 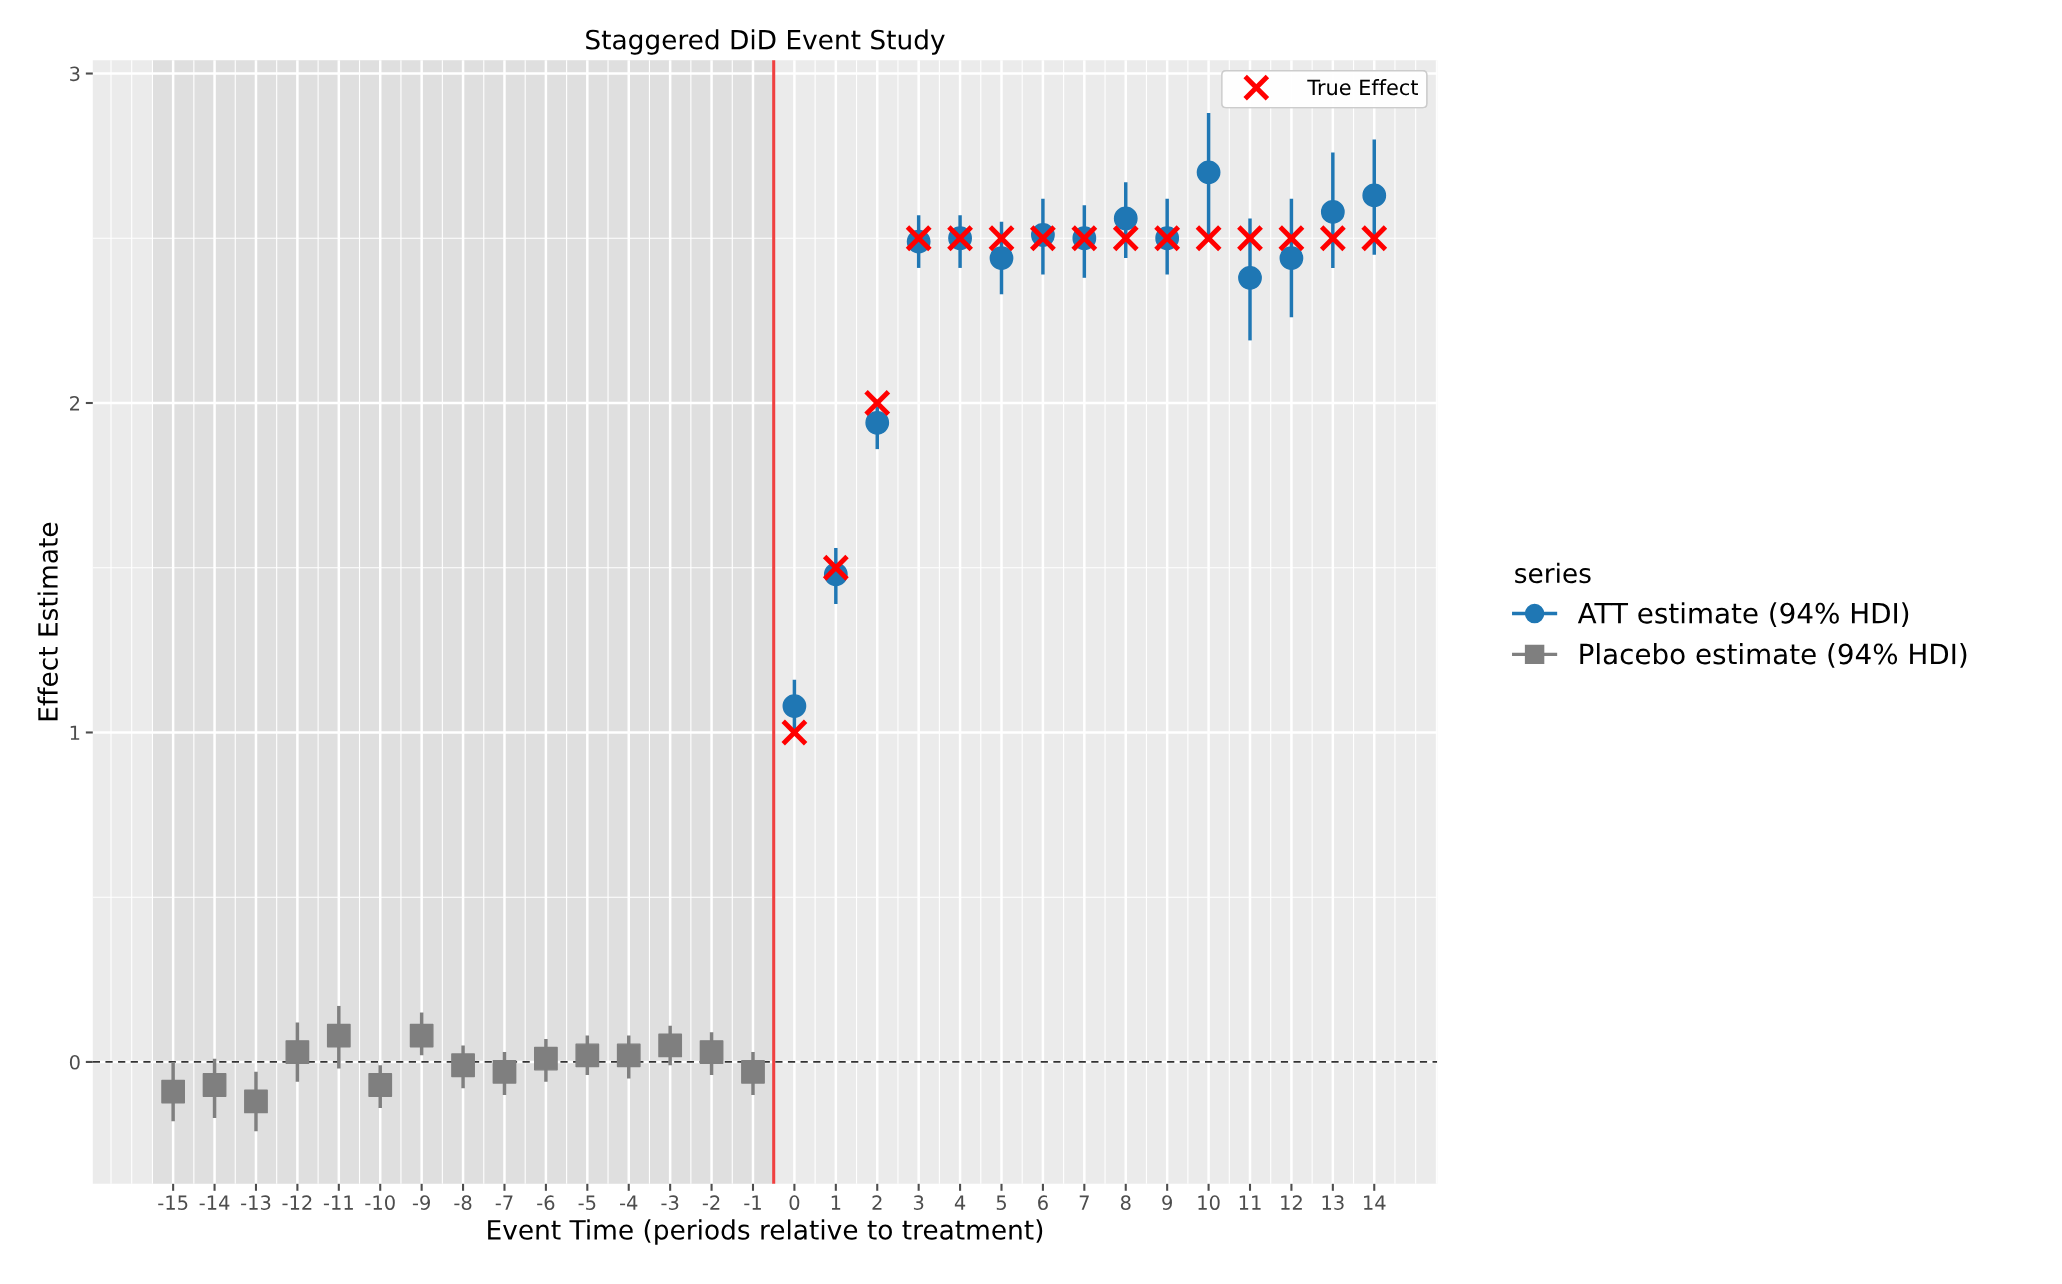 What do you see at coordinates (214, 1202) in the screenshot?
I see `x-tick-label: -14` at bounding box center [214, 1202].